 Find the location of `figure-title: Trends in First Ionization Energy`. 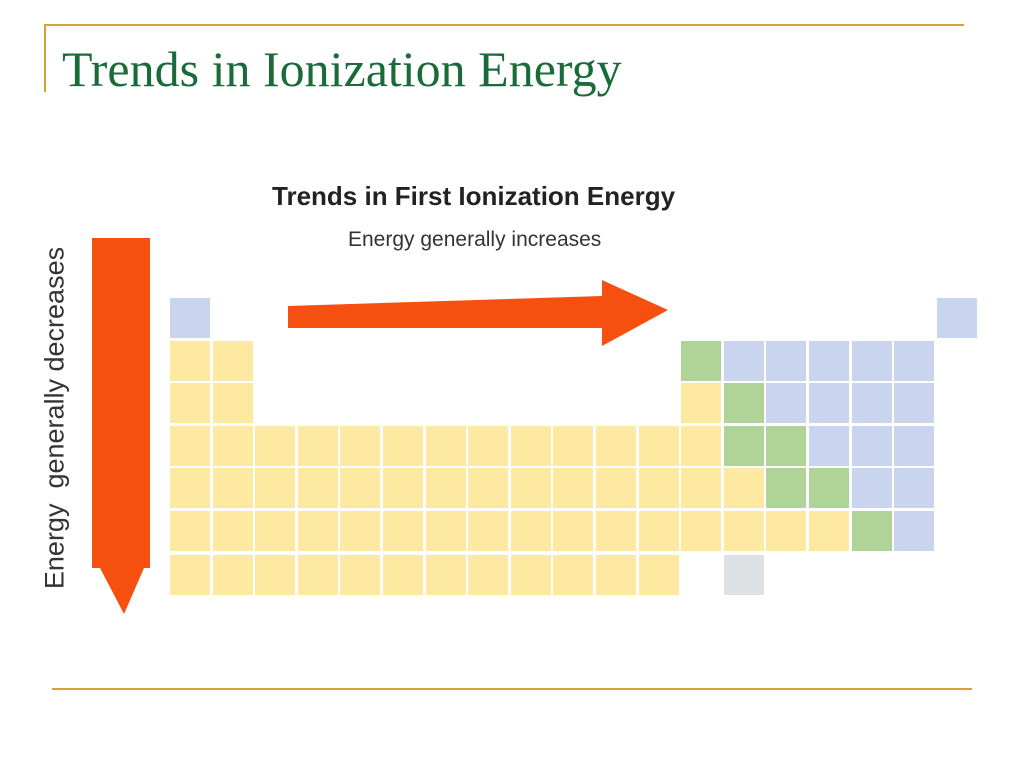

figure-title: Trends in First Ionization Energy is located at coordinates (474, 196).